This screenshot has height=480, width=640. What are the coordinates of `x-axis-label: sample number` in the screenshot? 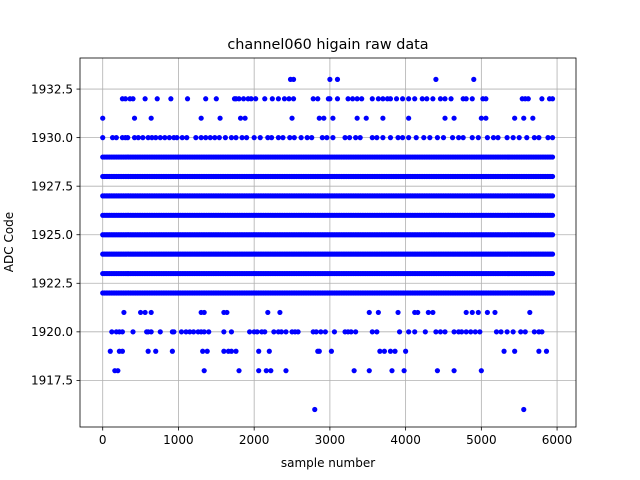 It's located at (328, 463).